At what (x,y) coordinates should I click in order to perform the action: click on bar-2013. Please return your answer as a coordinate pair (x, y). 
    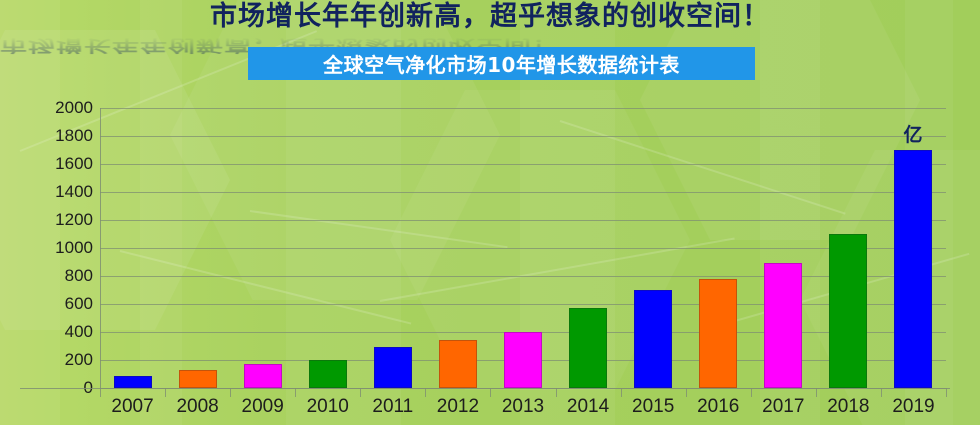
    Looking at the image, I should click on (523, 360).